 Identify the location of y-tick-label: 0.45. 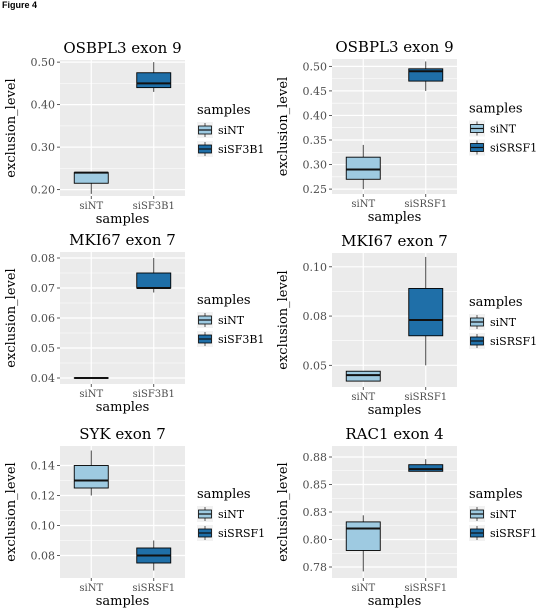
(315, 91).